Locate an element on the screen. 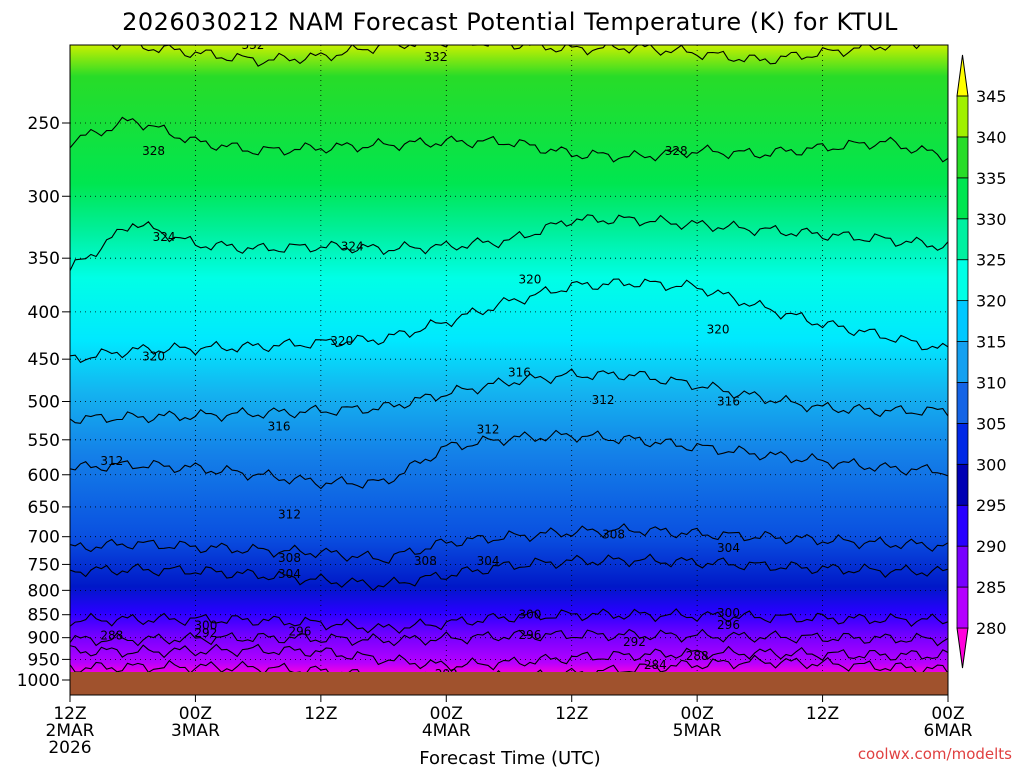 The height and width of the screenshot is (768, 1024). colorbar-label: 310 is located at coordinates (991, 382).